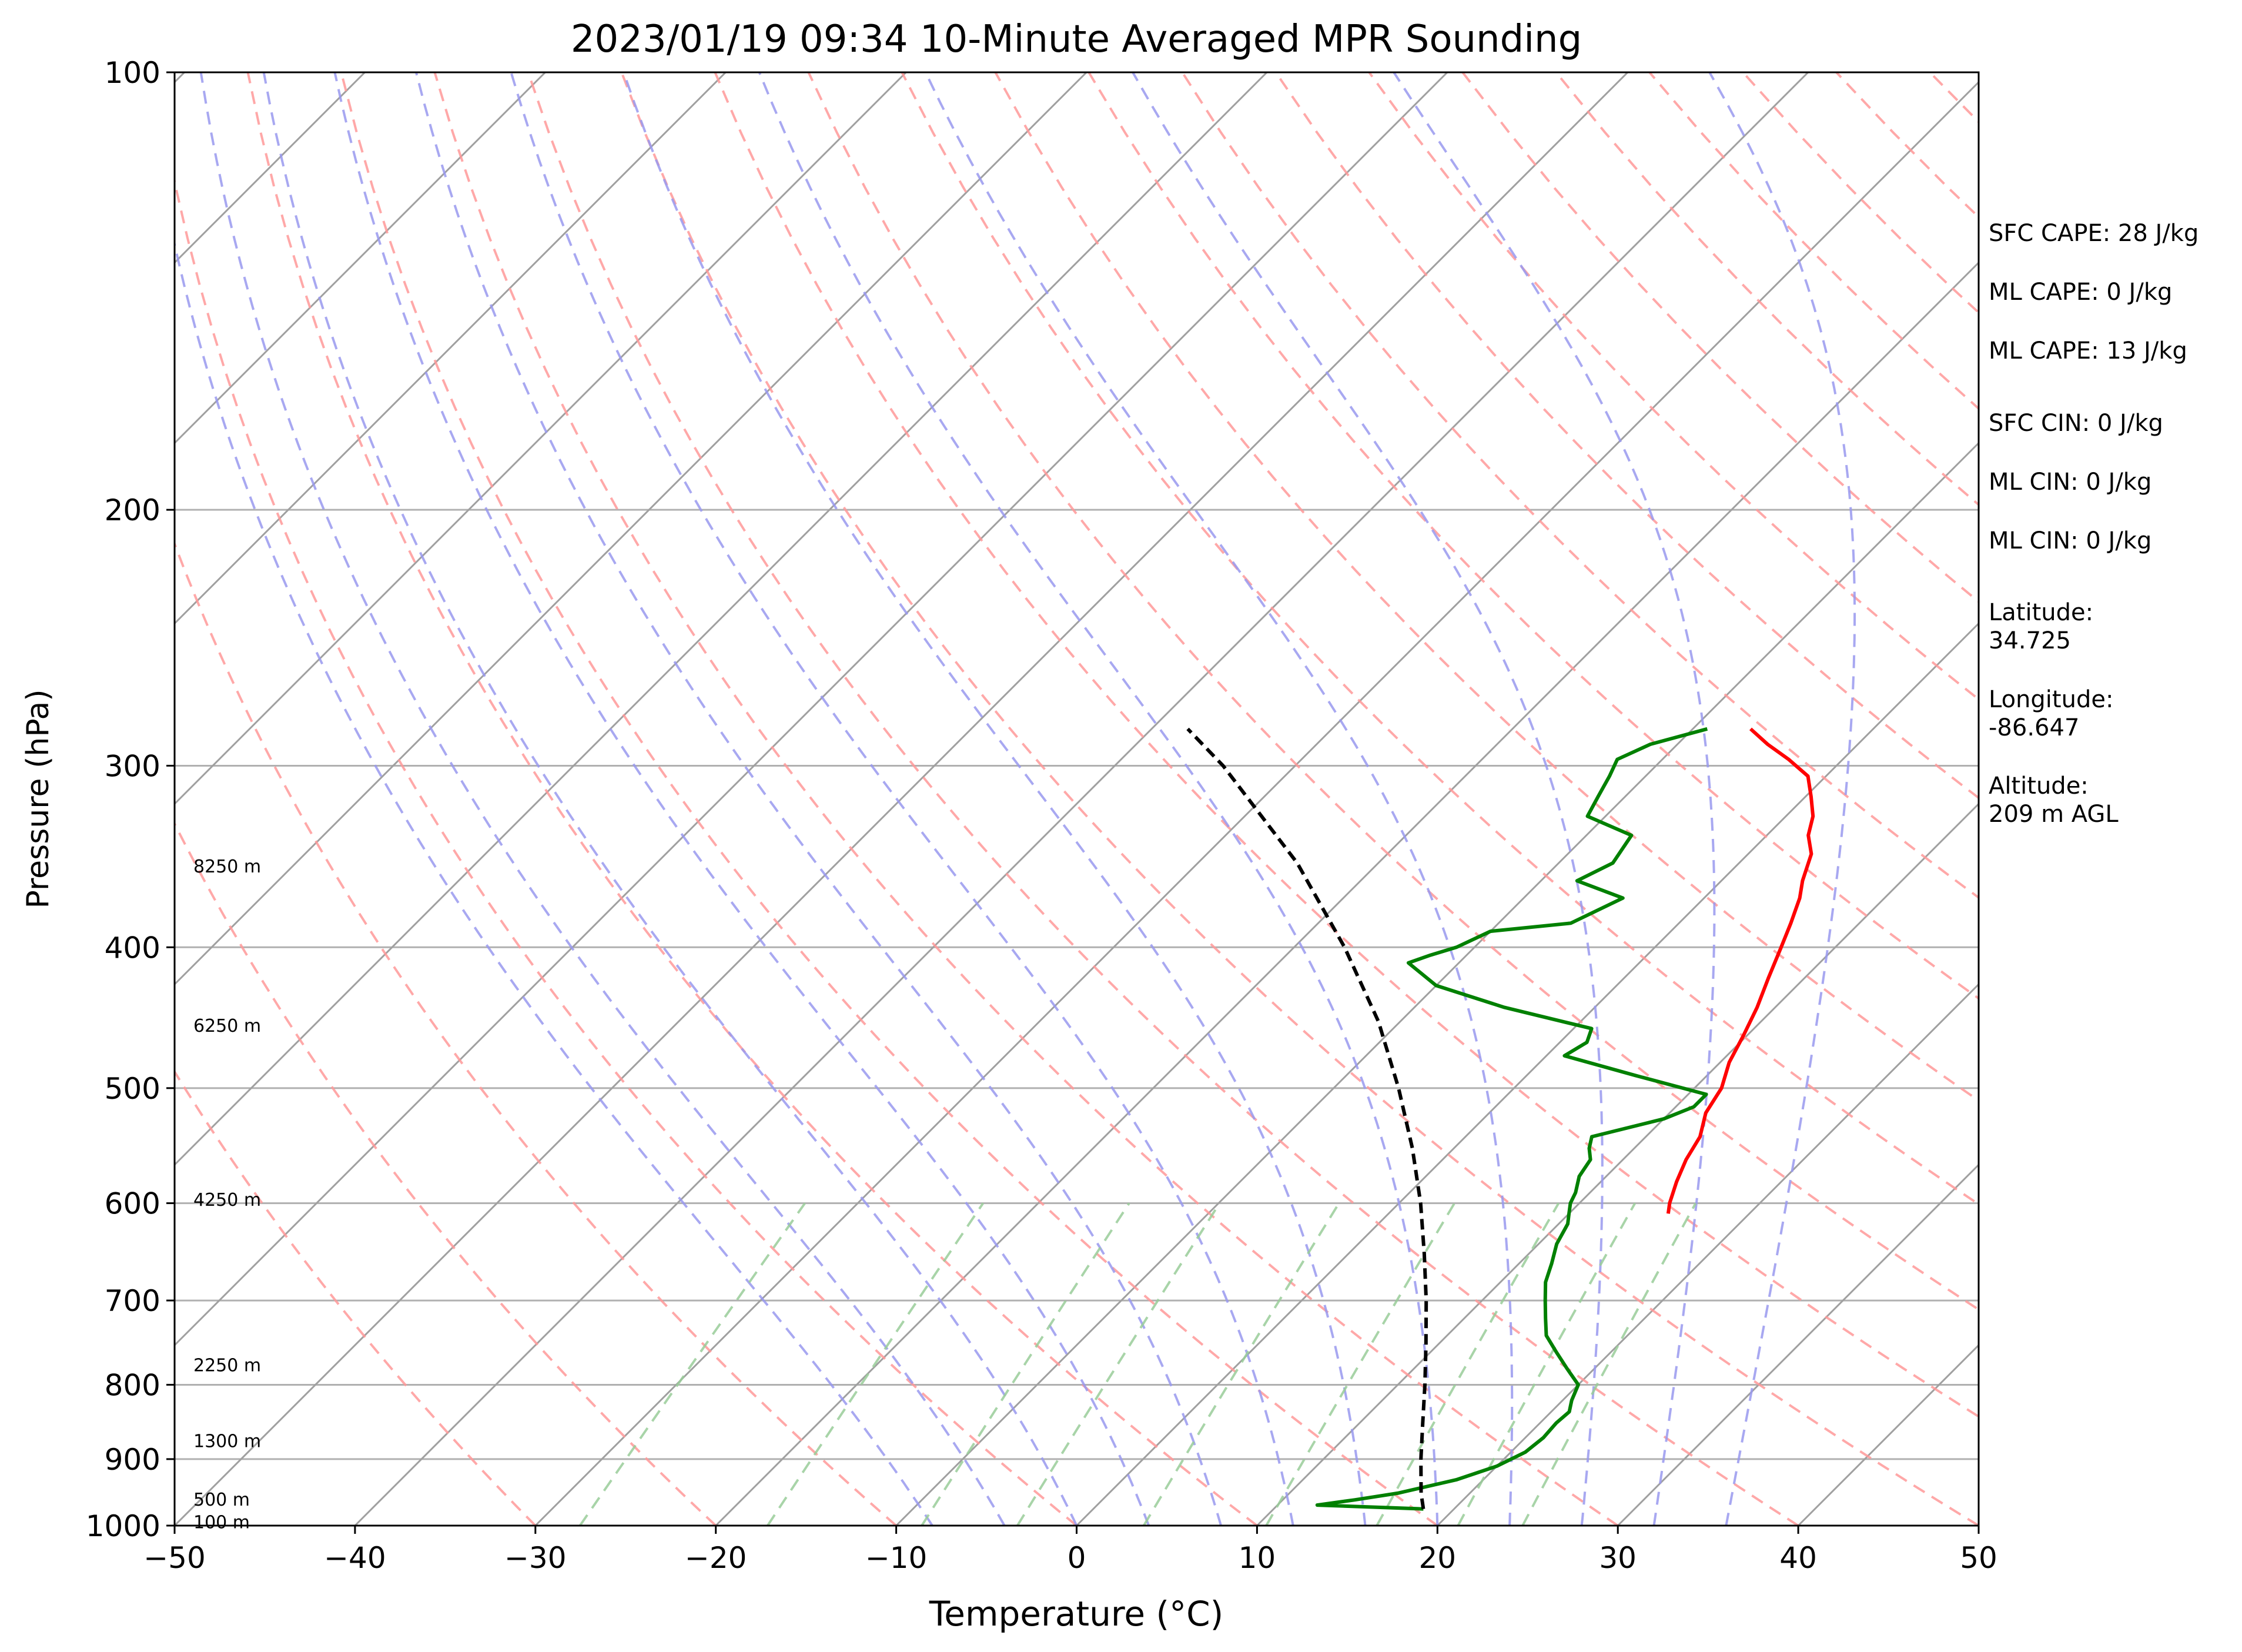 The height and width of the screenshot is (1652, 2242). I want to click on x-tick-label: 10, so click(1258, 1558).